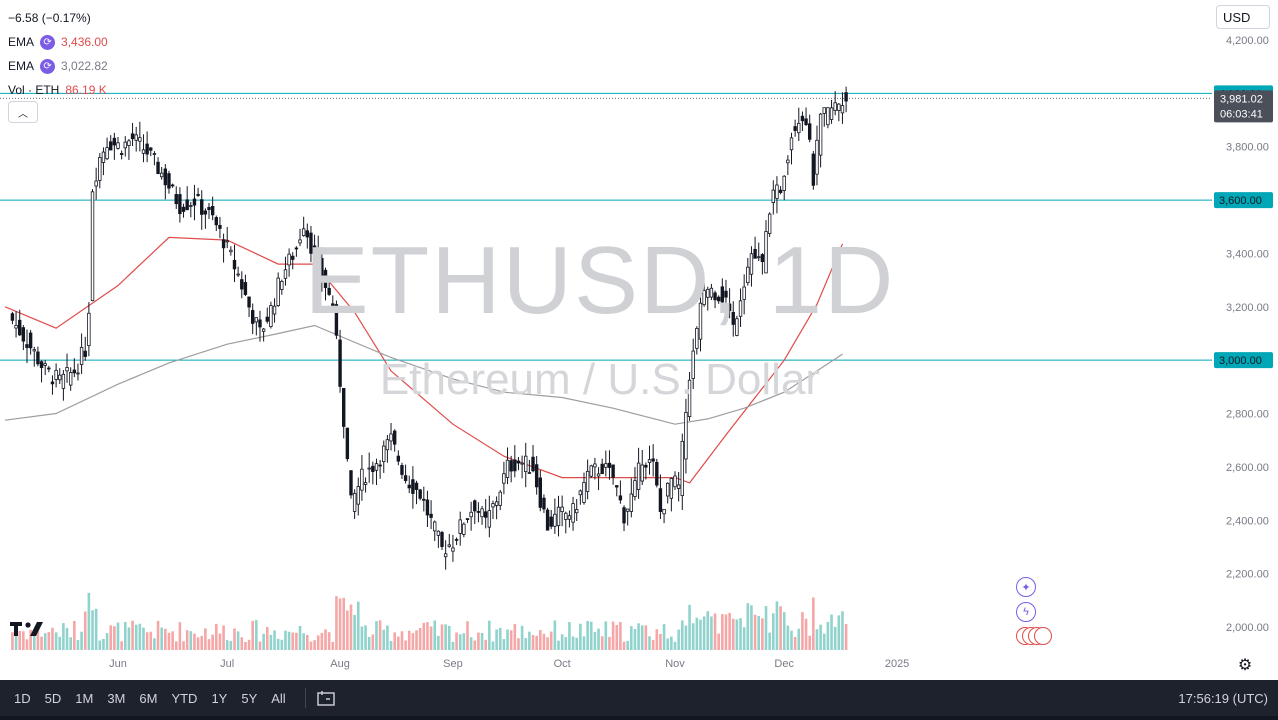 Image resolution: width=1278 pixels, height=720 pixels. Describe the element at coordinates (184, 698) in the screenshot. I see `range-ytd: YTD` at that location.